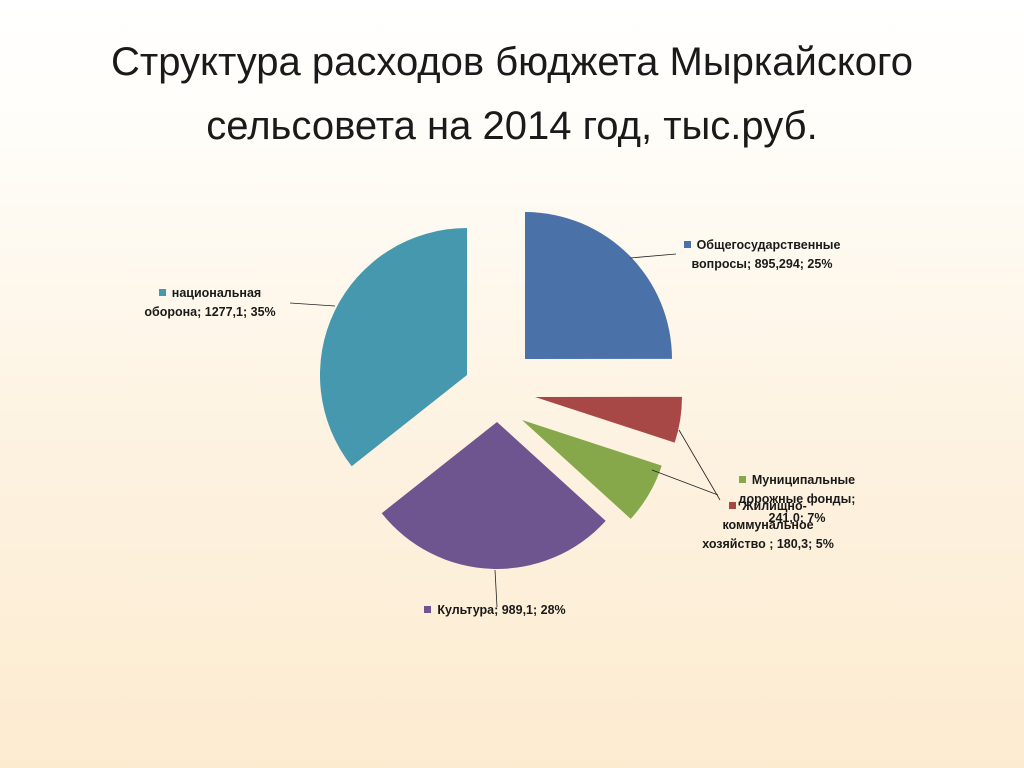 This screenshot has height=768, width=1024. I want to click on data-label-oborona: национальная оборона; 1277,1; 35%, so click(210, 303).